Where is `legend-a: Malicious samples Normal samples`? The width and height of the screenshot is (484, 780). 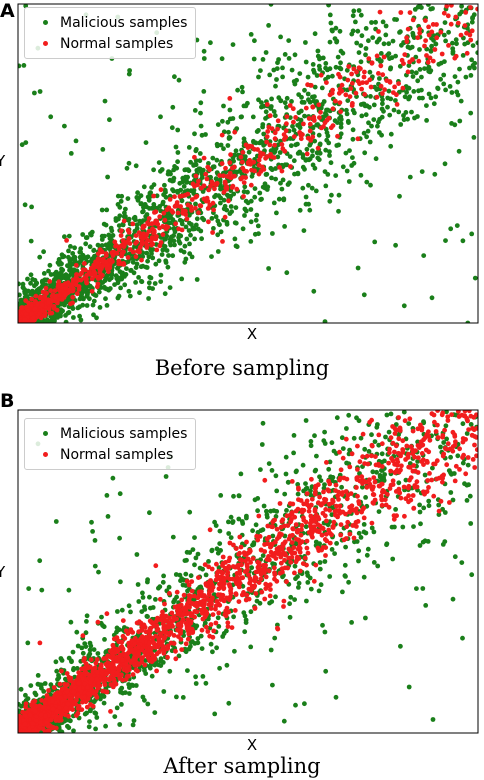 legend-a: Malicious samples Normal samples is located at coordinates (110, 33).